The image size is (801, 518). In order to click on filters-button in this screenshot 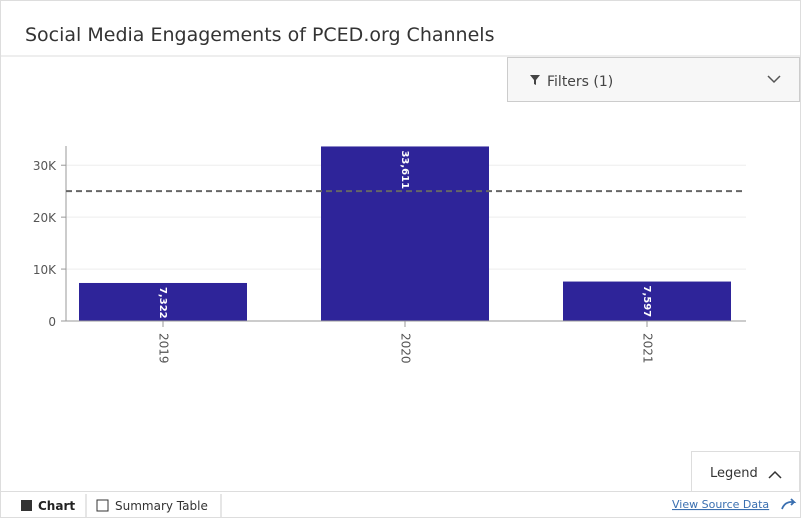, I will do `click(653, 79)`.